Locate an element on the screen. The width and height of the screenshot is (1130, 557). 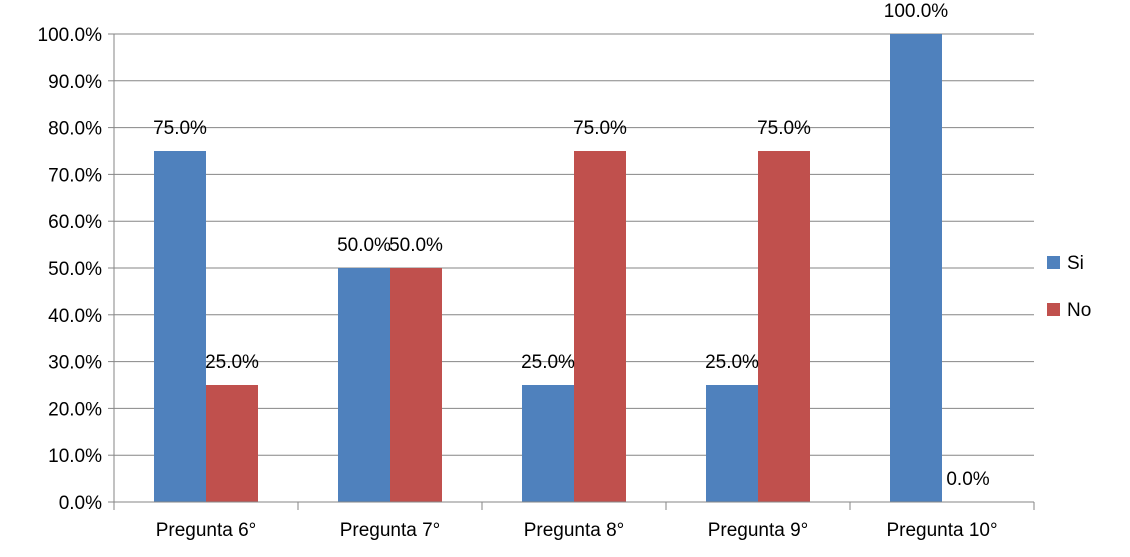
data-label: 0.0% is located at coordinates (967, 479).